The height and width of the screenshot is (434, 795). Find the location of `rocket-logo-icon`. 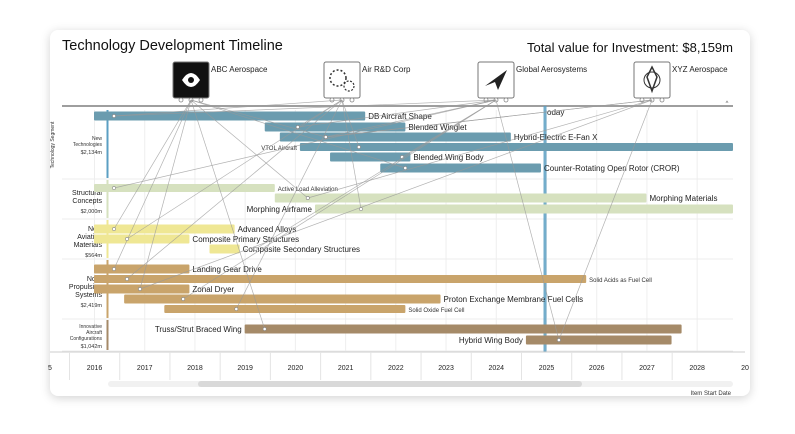

rocket-logo-icon is located at coordinates (652, 80).